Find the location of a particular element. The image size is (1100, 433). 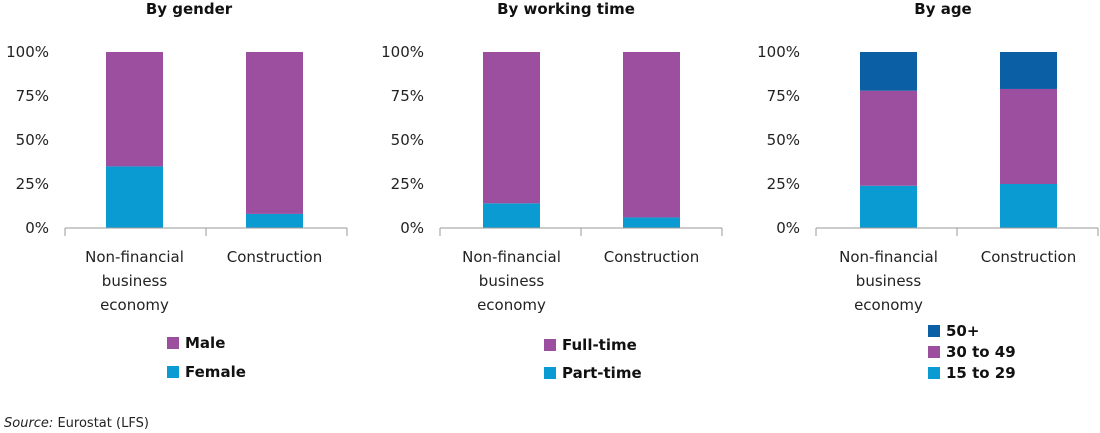

chart-title: By gender is located at coordinates (189, 9).